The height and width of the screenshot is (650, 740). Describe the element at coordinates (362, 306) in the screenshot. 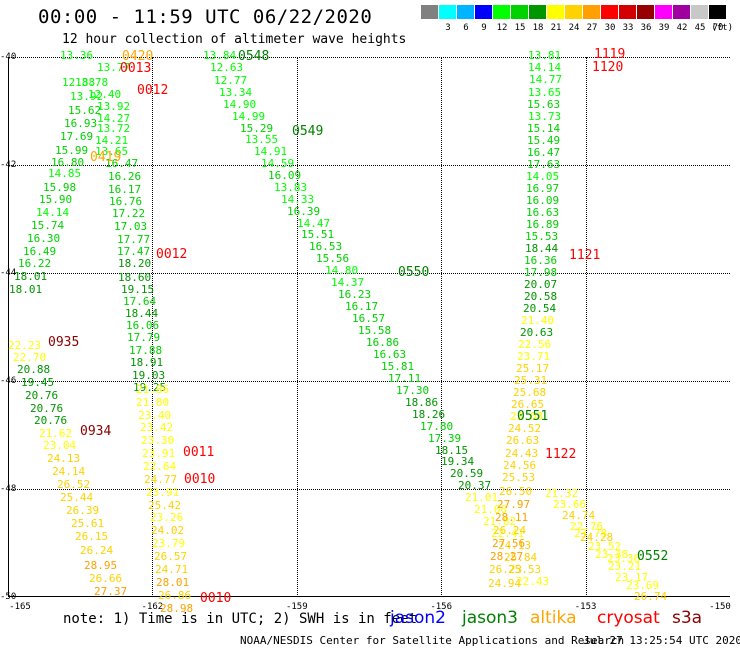

I see `wave-height-value: 16.17` at that location.